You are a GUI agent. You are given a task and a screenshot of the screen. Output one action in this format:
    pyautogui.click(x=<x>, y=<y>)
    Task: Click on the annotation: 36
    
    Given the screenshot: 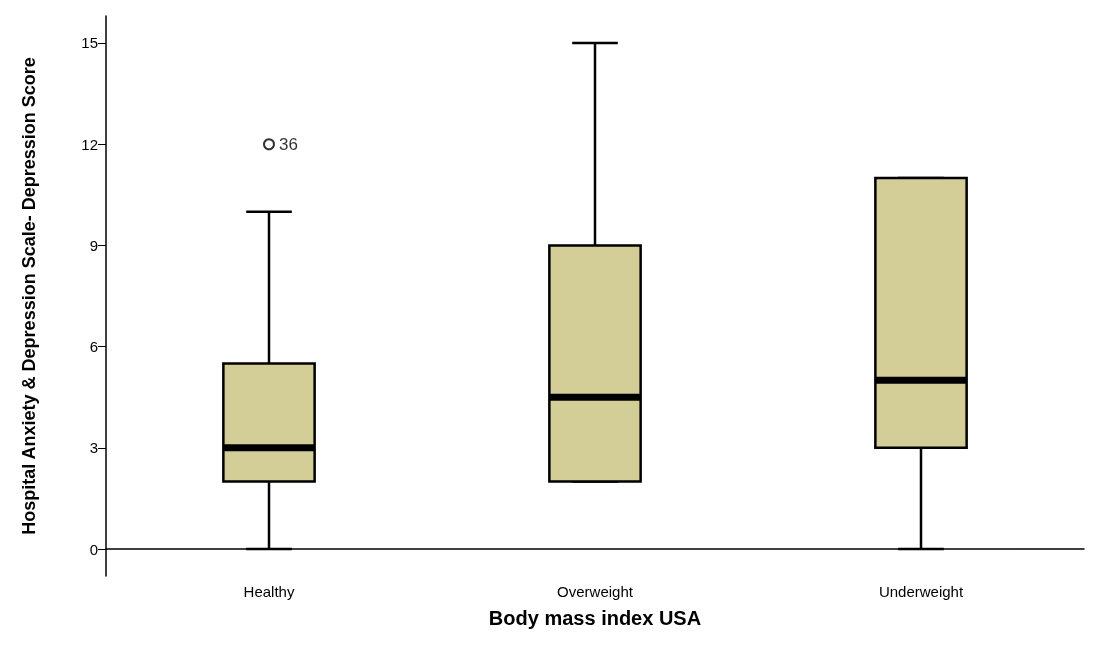 What is the action you would take?
    pyautogui.click(x=288, y=144)
    